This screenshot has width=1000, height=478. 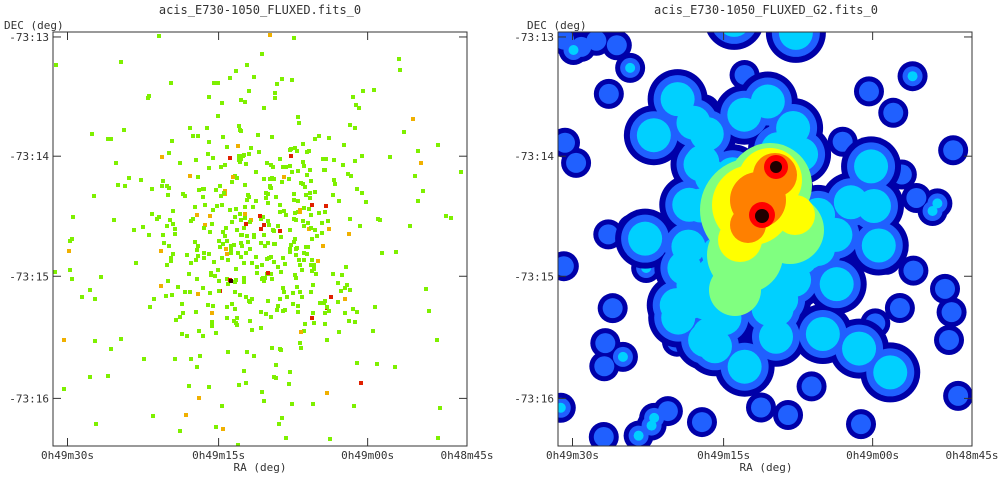 What do you see at coordinates (557, 25) in the screenshot?
I see `right-y-axis-label: DEC (deg)` at bounding box center [557, 25].